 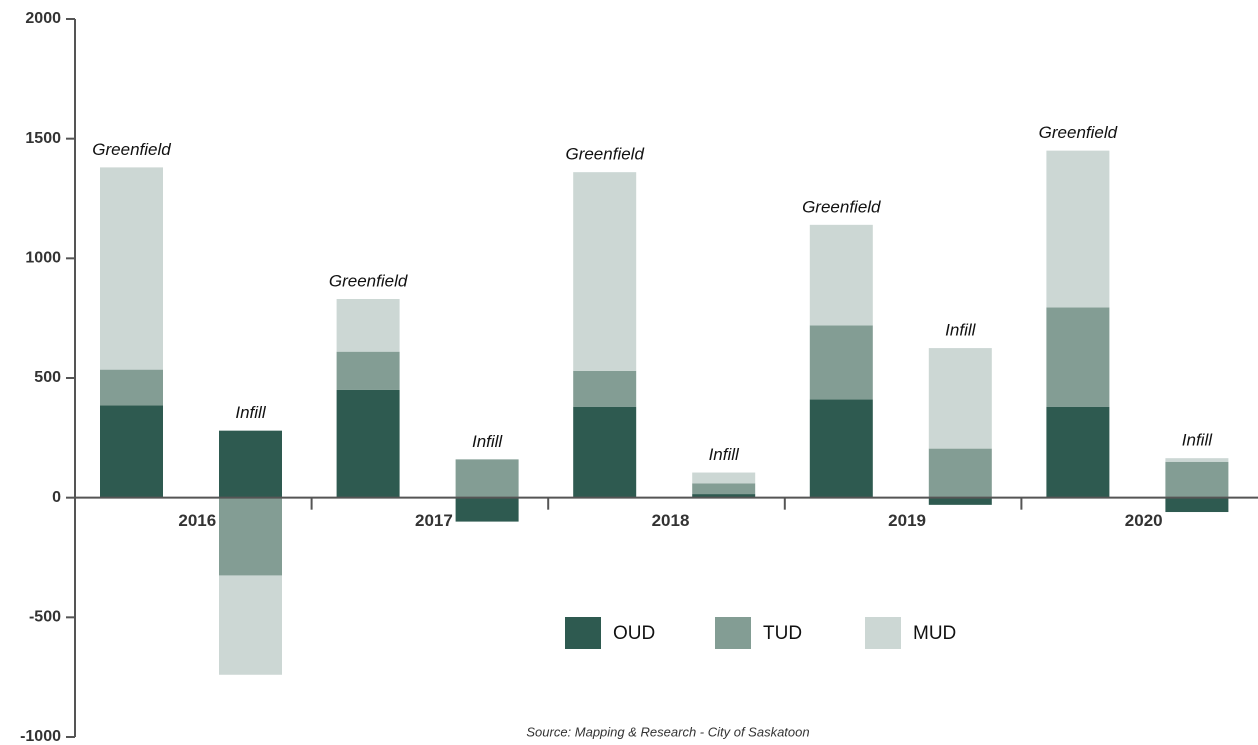 I want to click on x-tick-label: 2020, so click(x=1144, y=520).